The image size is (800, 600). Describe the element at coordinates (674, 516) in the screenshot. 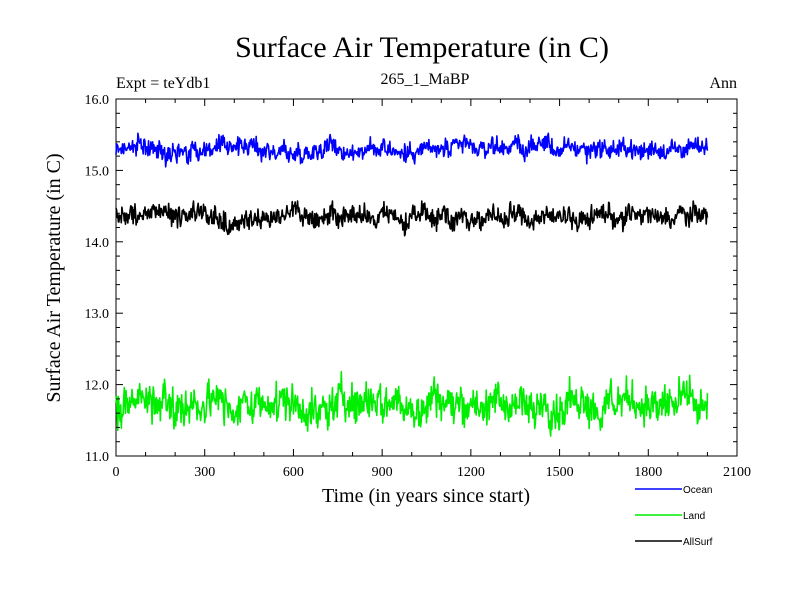

I see `legend: Ocean Land AllSurf` at that location.